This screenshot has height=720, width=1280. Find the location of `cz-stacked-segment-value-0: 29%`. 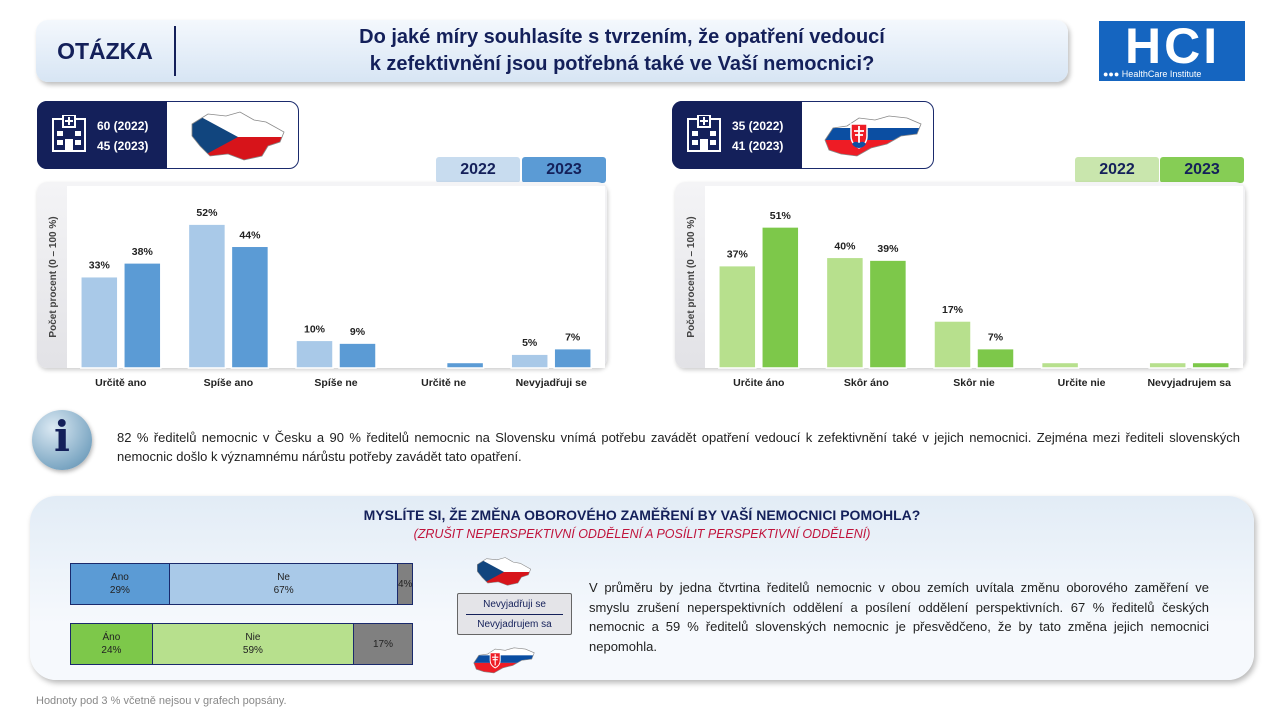

cz-stacked-segment-value-0: 29% is located at coordinates (119, 590).